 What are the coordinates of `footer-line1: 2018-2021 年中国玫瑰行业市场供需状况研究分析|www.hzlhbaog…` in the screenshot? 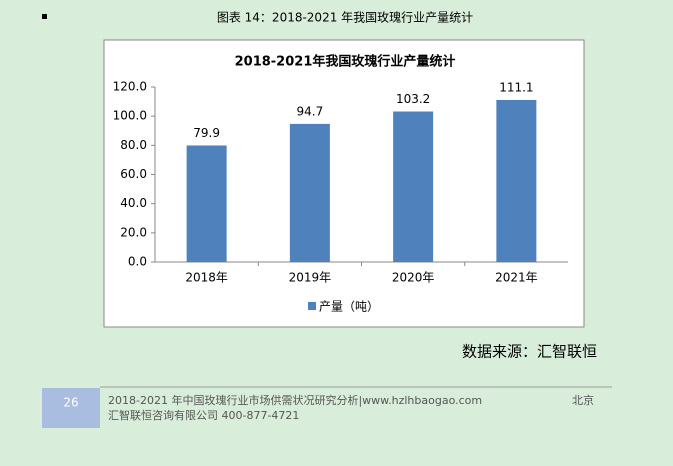 It's located at (295, 400).